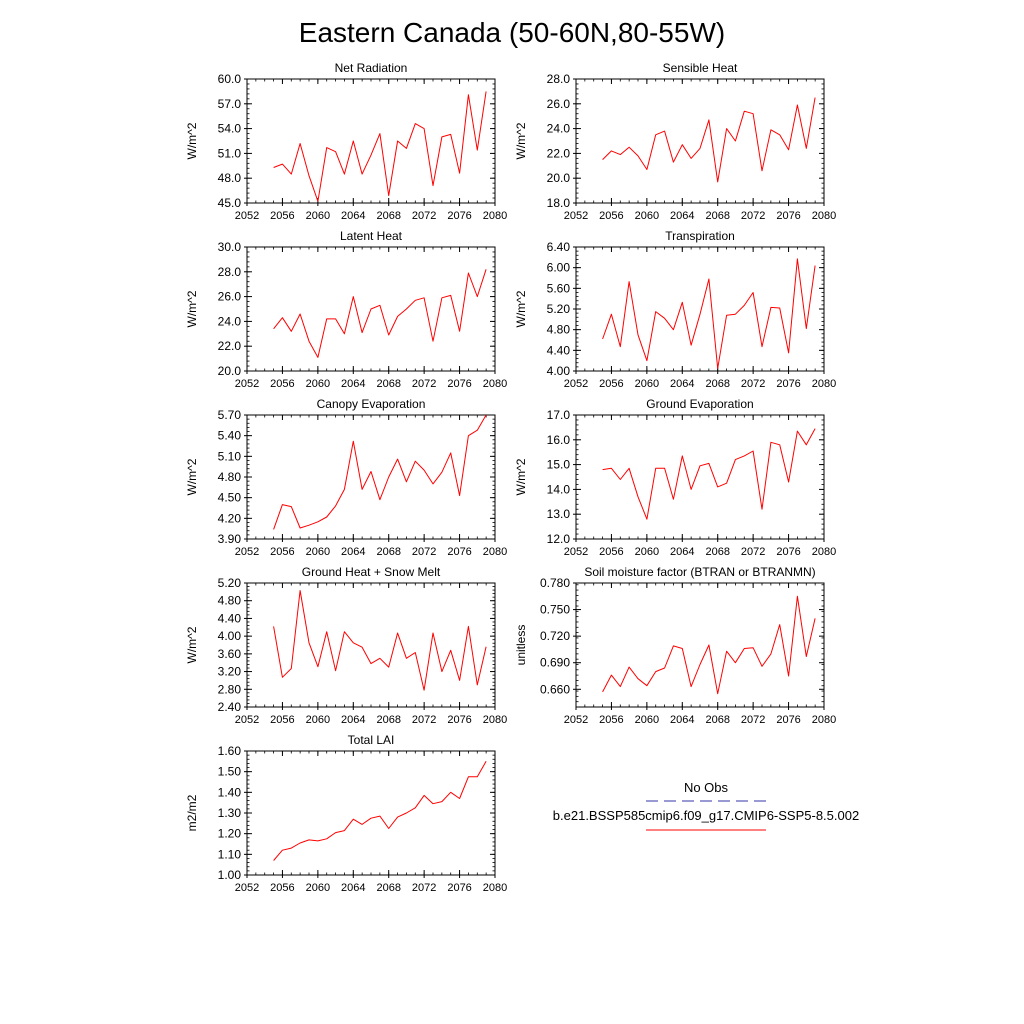 The height and width of the screenshot is (1024, 1024). Describe the element at coordinates (559, 489) in the screenshot. I see `y-tick-label: 14.0` at that location.